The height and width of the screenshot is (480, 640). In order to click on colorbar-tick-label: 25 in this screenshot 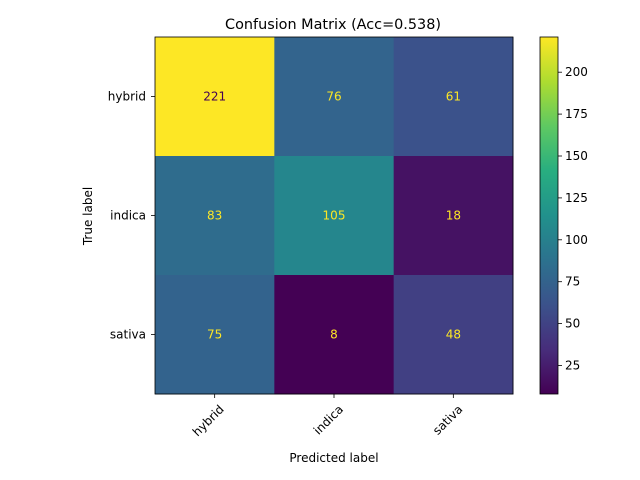, I will do `click(572, 366)`.